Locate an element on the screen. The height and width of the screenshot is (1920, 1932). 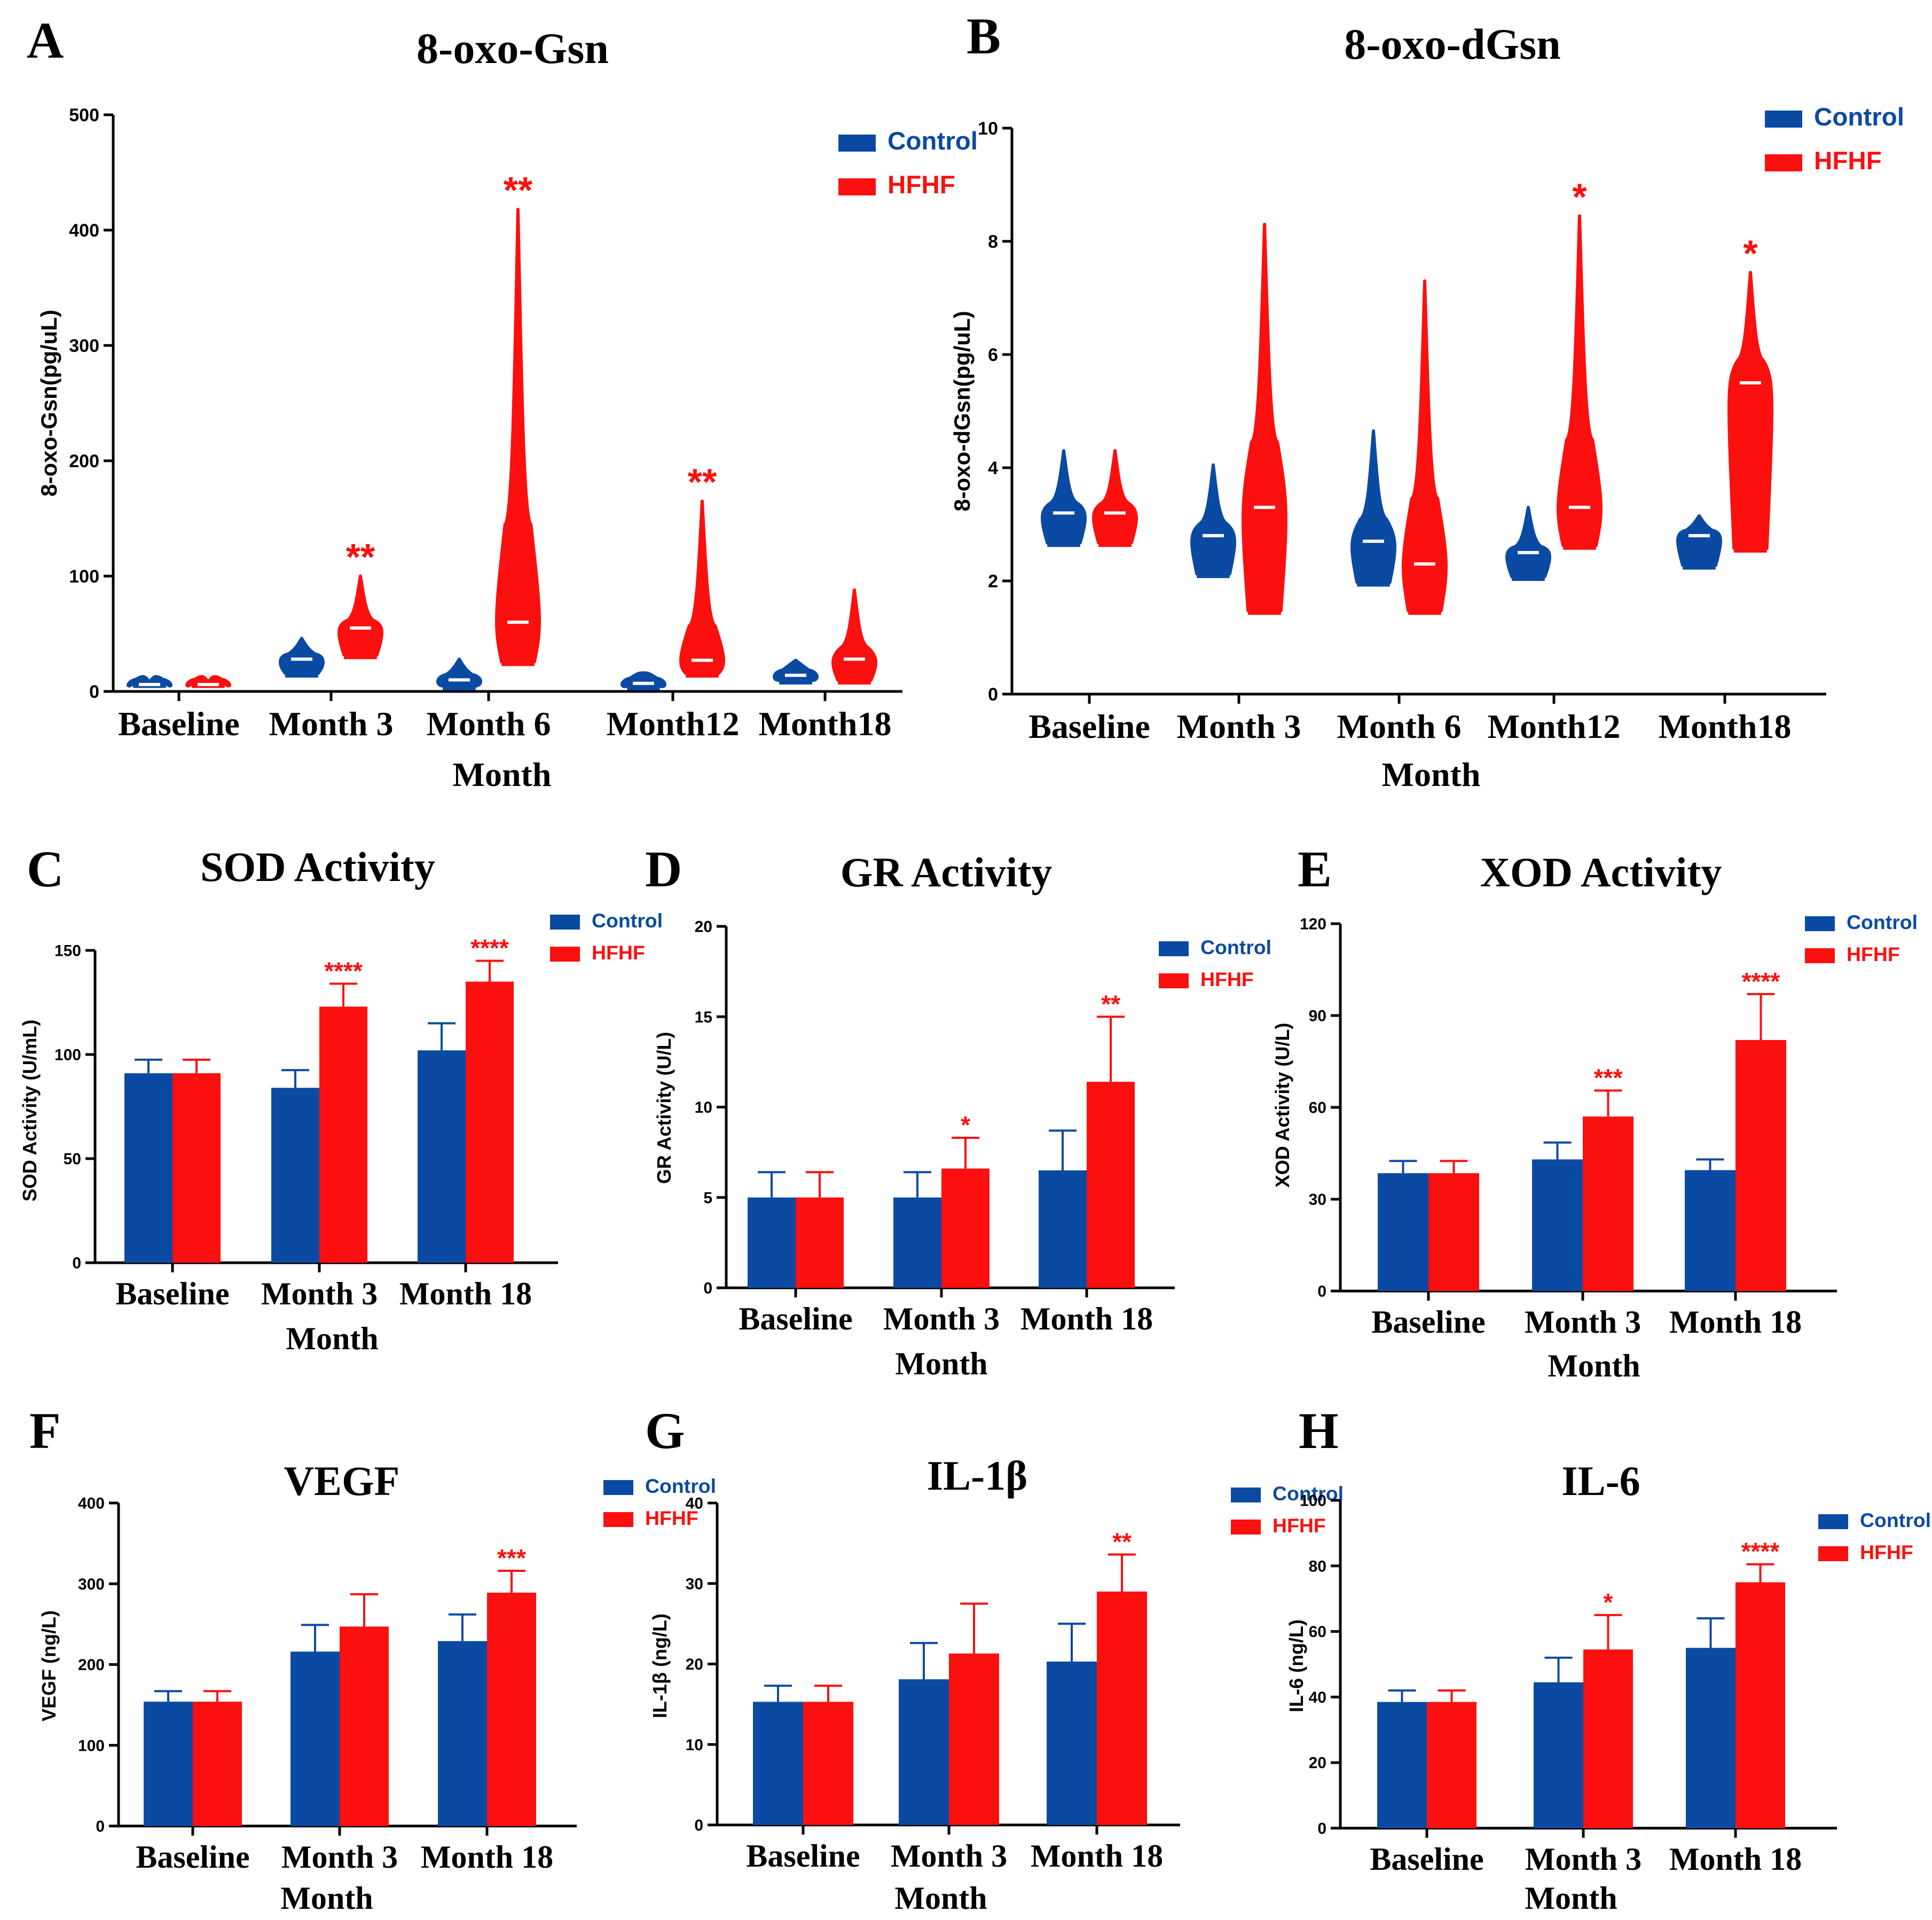
y-tick-label: 80 is located at coordinates (1318, 1566).